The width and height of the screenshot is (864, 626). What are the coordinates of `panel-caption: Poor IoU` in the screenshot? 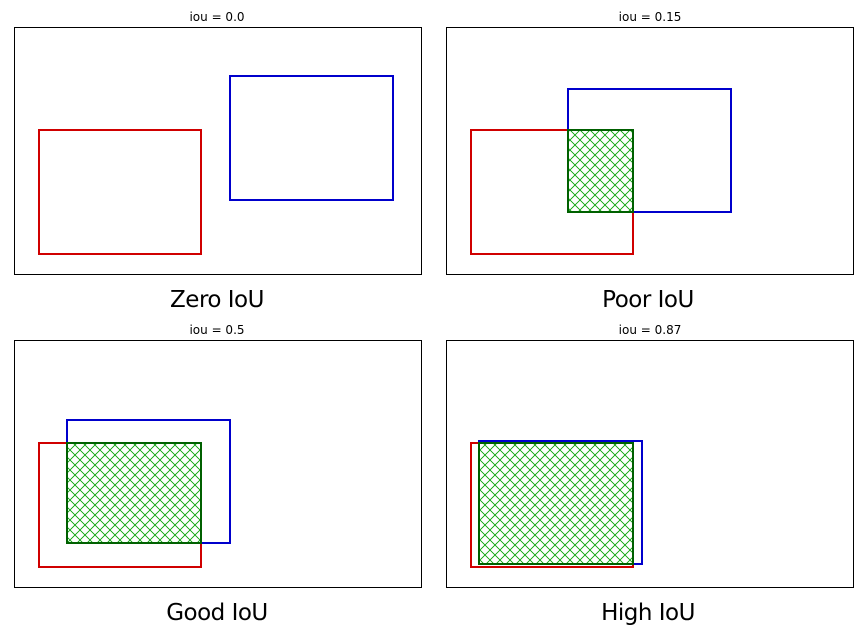 It's located at (648, 300).